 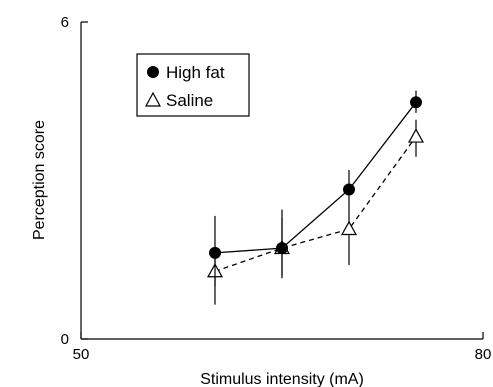 What do you see at coordinates (193, 85) in the screenshot?
I see `legend: High fat Saline` at bounding box center [193, 85].